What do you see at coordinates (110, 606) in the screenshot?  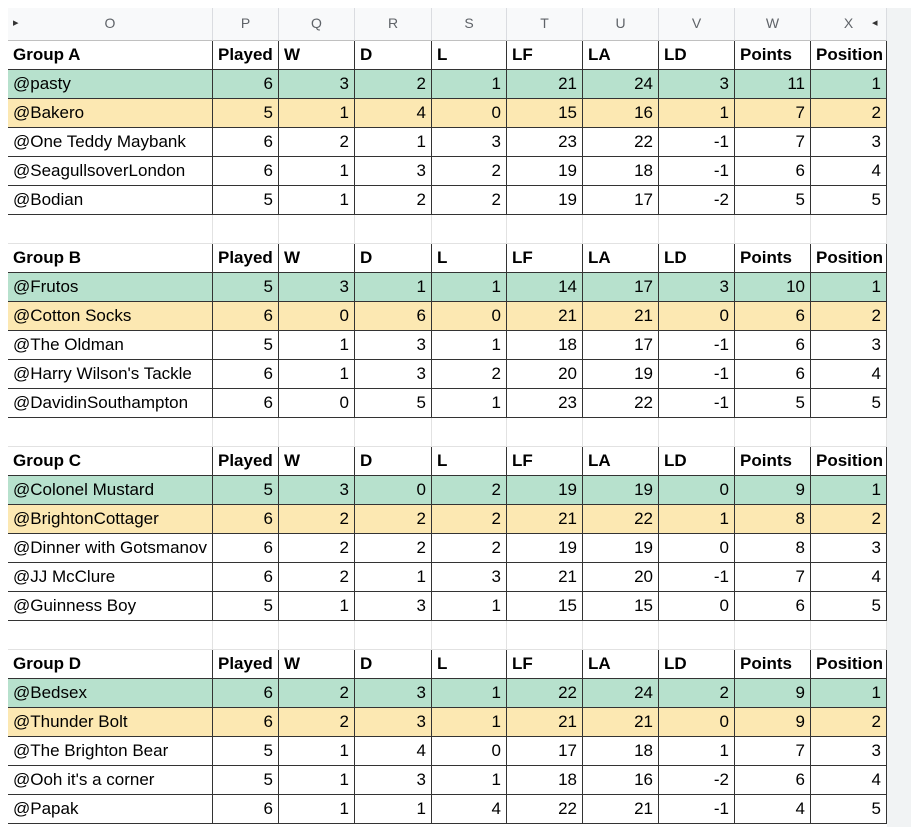 I see `team-cell: @Guinness Boy` at bounding box center [110, 606].